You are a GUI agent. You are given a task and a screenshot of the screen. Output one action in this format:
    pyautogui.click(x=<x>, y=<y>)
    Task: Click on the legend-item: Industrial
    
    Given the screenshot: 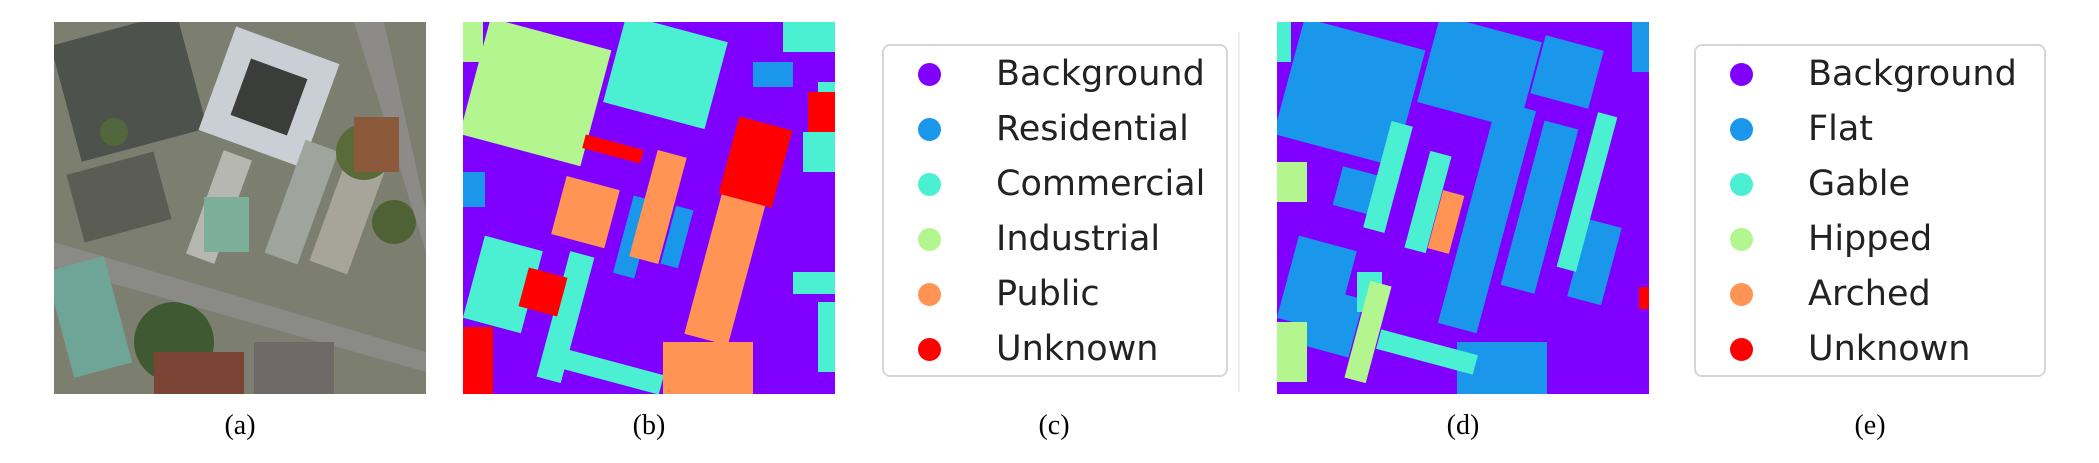 What is the action you would take?
    pyautogui.click(x=1055, y=239)
    